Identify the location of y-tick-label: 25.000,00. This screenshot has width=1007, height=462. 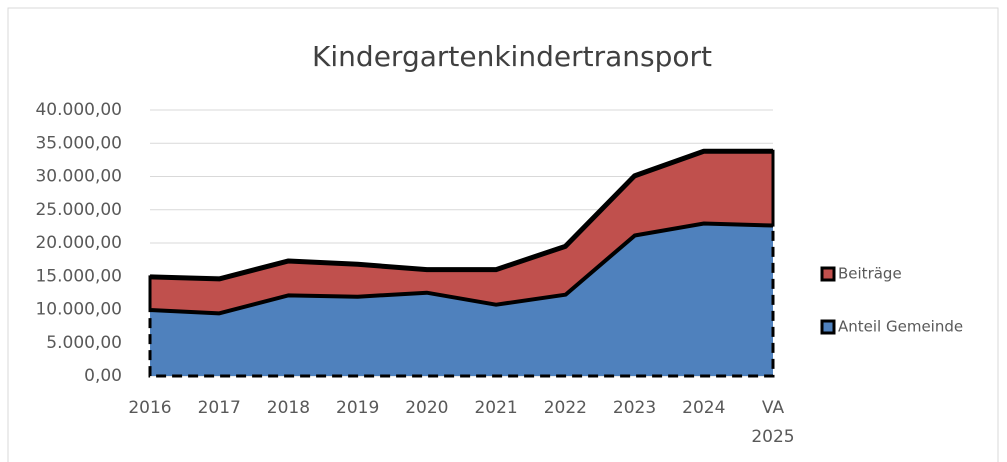
(78, 210).